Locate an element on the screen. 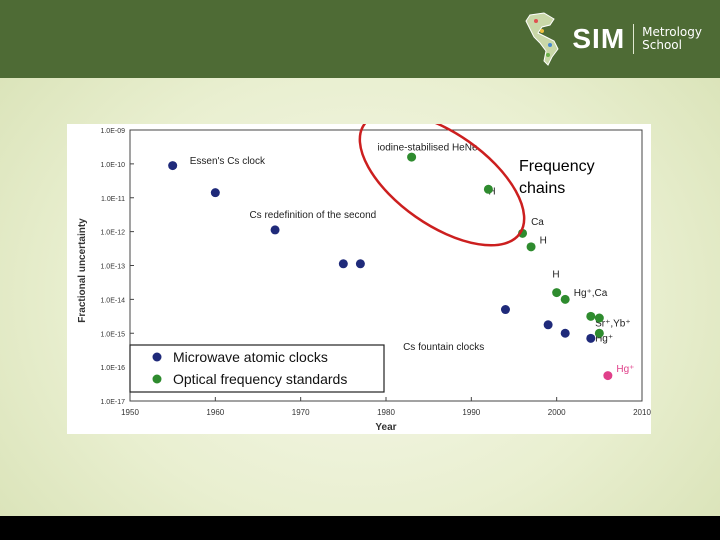 The width and height of the screenshot is (720, 540). annotation-label: Cs redefinition of the second is located at coordinates (312, 215).